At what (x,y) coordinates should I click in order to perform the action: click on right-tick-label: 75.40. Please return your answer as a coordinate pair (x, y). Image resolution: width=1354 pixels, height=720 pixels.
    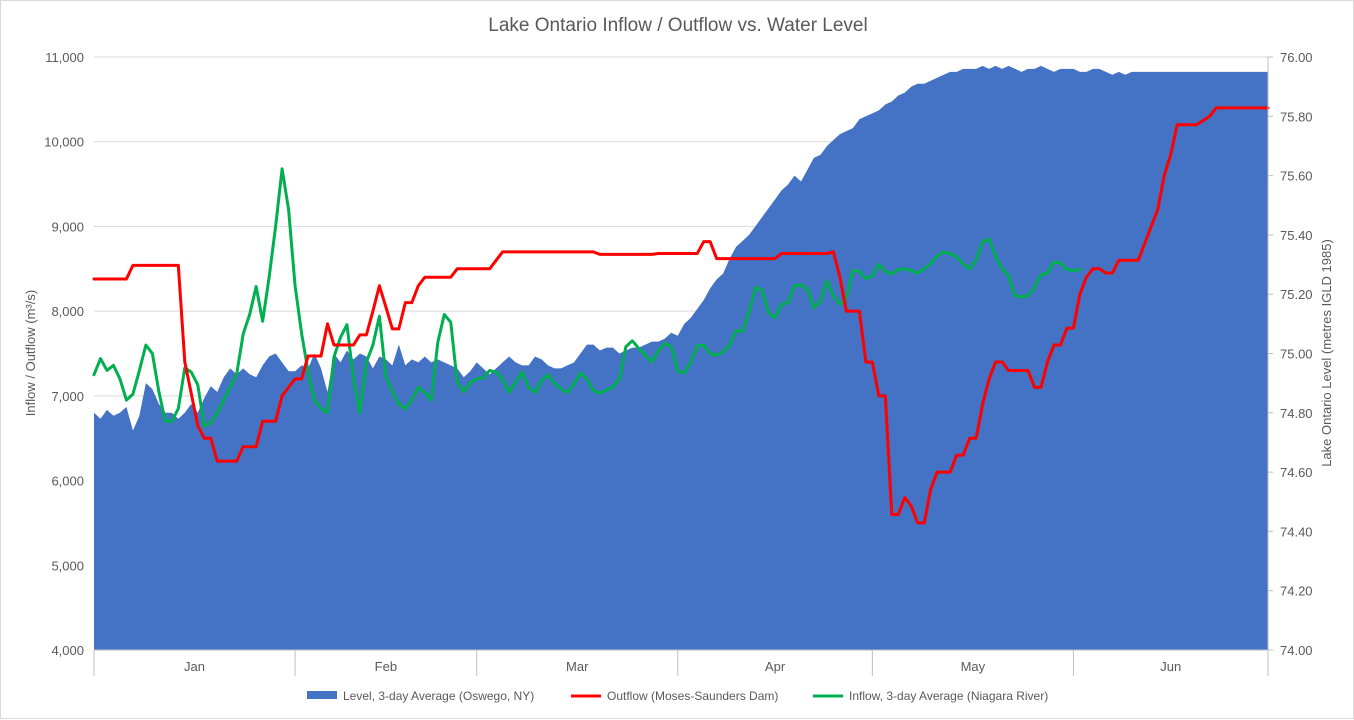
    Looking at the image, I should click on (1296, 235).